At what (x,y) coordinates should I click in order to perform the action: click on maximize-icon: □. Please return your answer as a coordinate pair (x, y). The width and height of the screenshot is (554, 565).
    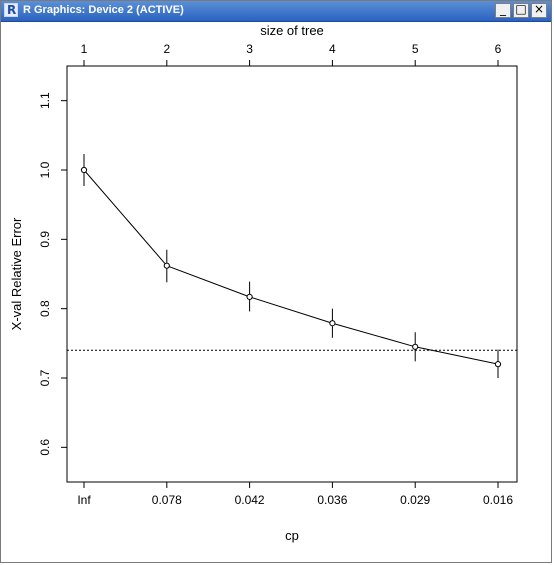
    Looking at the image, I should click on (521, 9).